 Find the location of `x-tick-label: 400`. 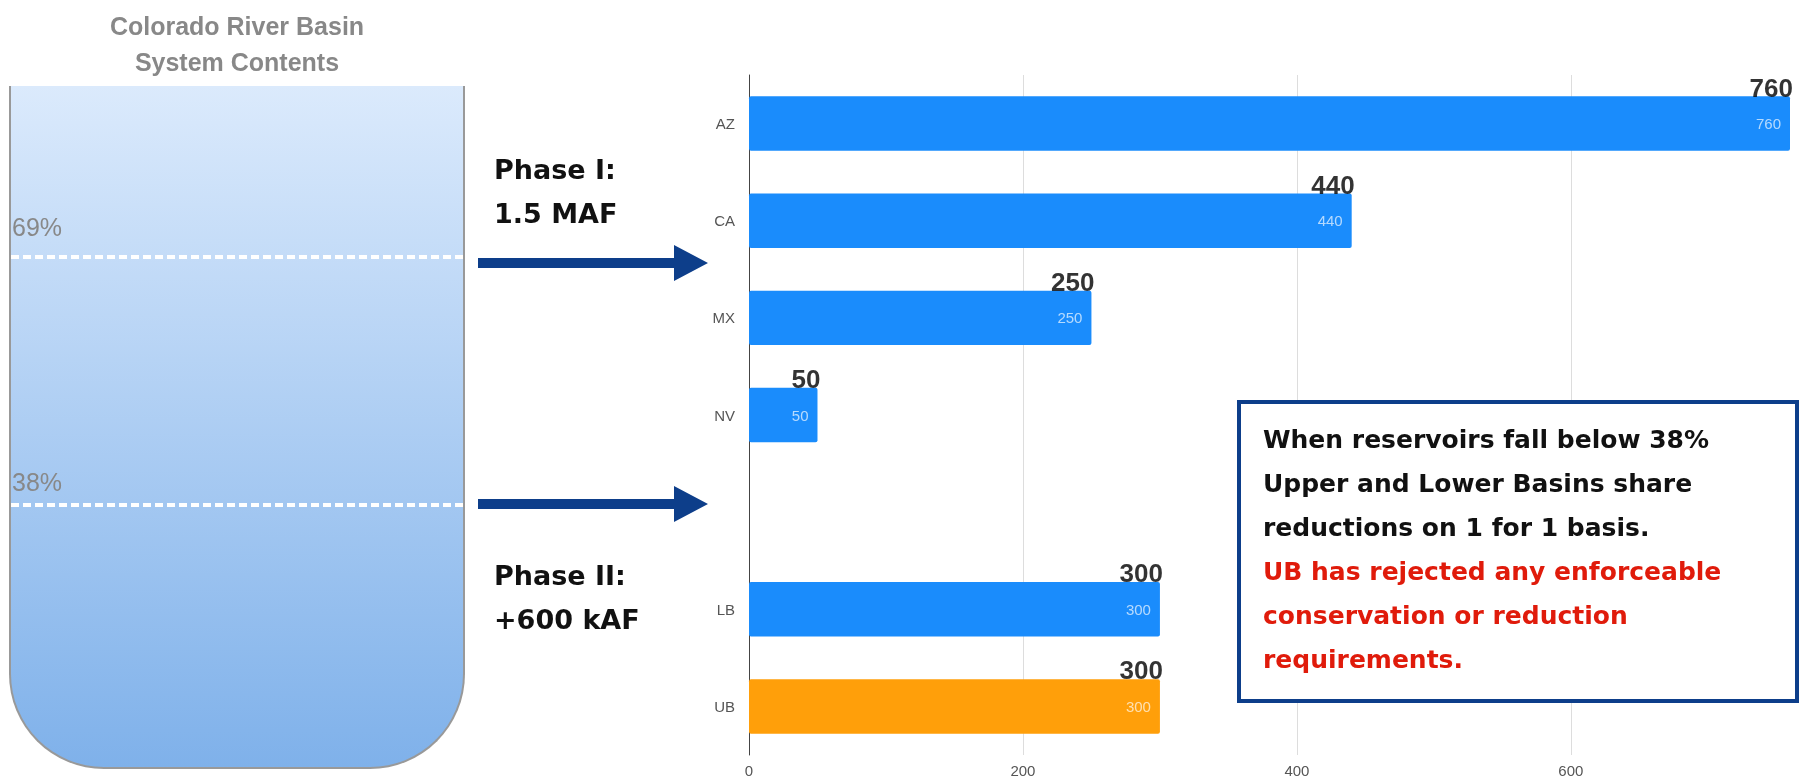

x-tick-label: 400 is located at coordinates (1297, 770).